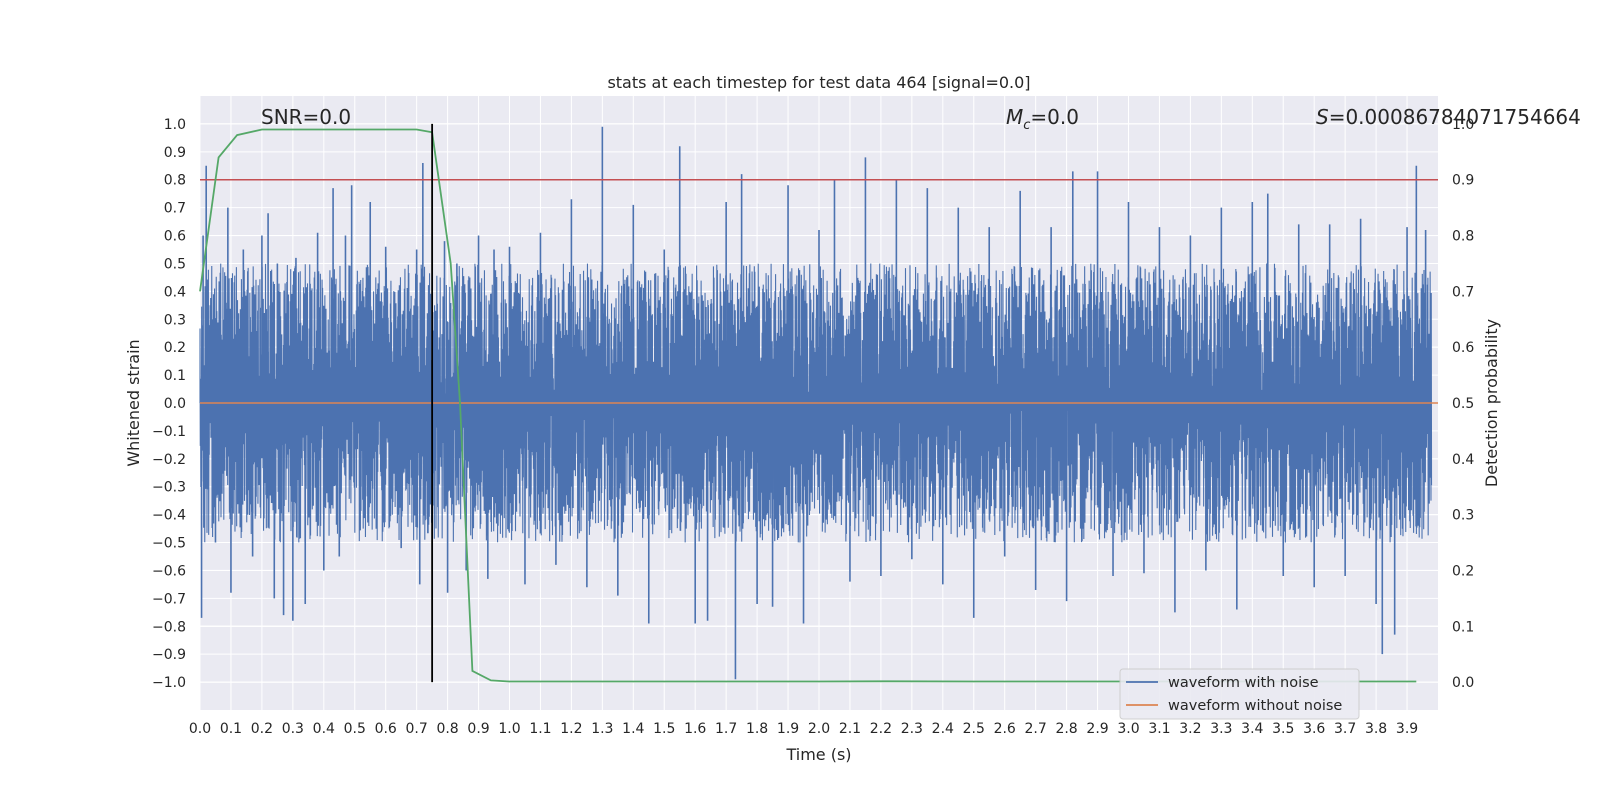 The image size is (1600, 804). I want to click on y-tick-label: −0.8, so click(169, 627).